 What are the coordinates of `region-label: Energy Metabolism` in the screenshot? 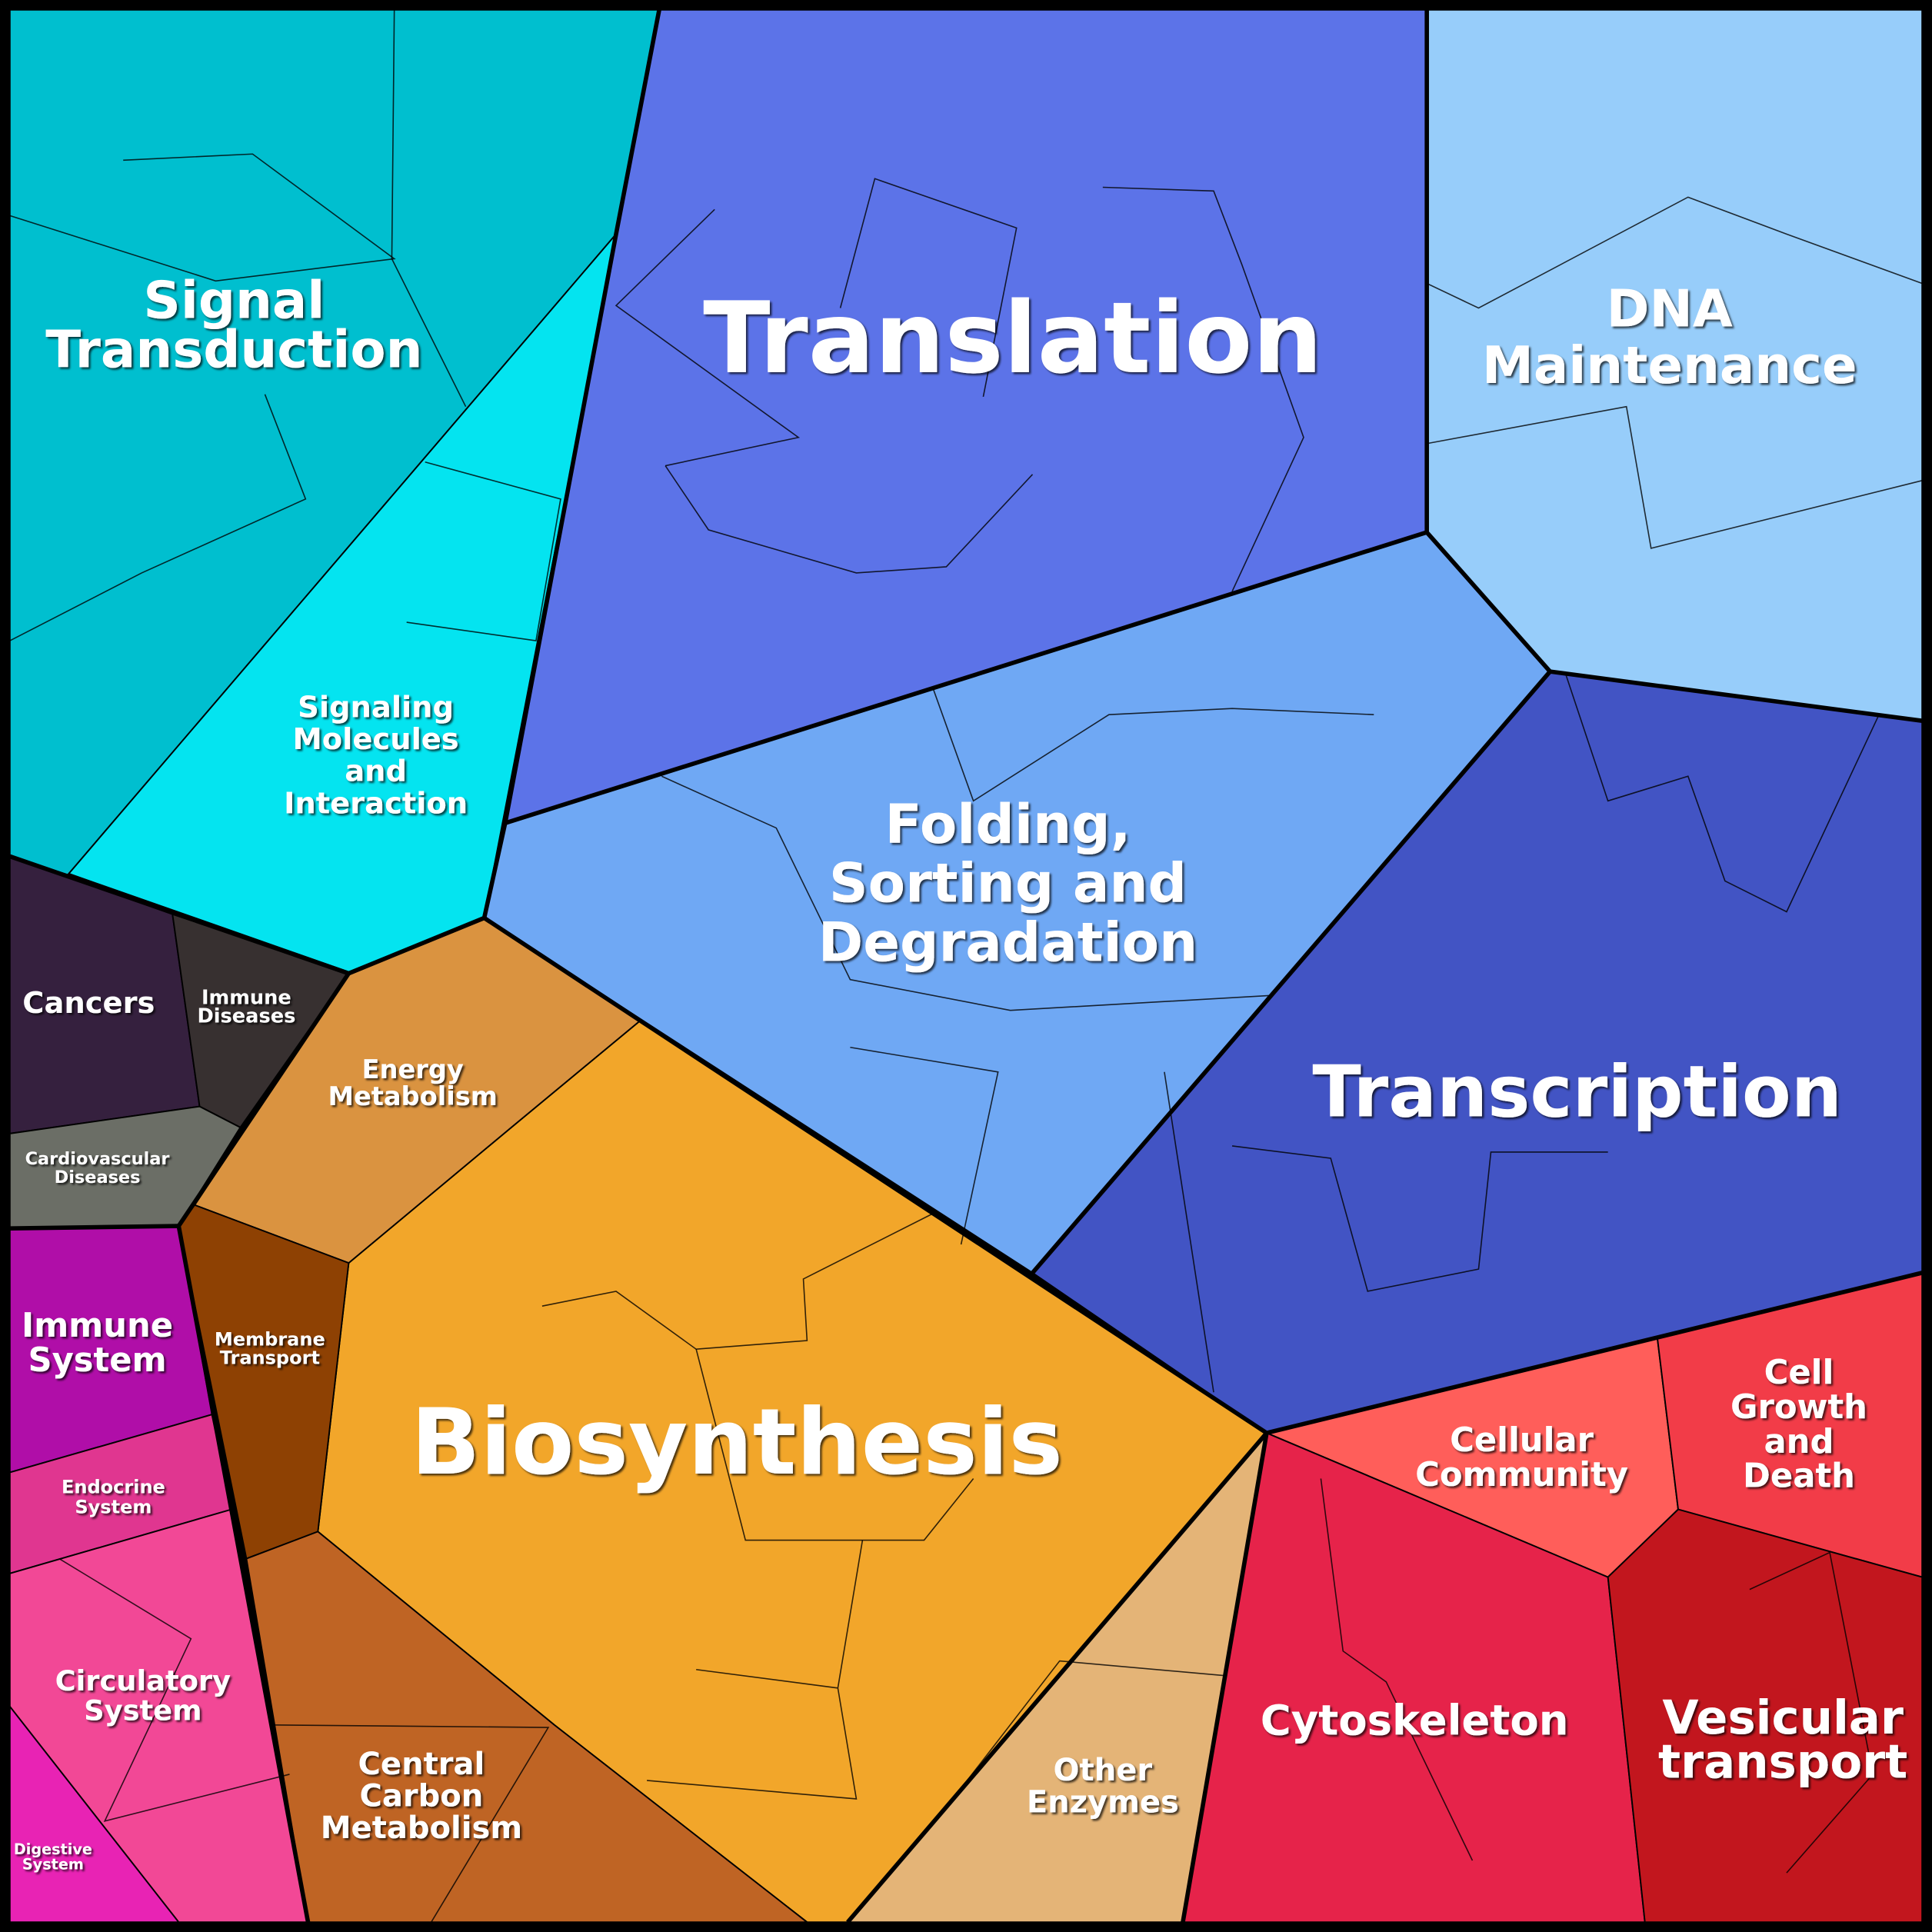 It's located at (413, 1082).